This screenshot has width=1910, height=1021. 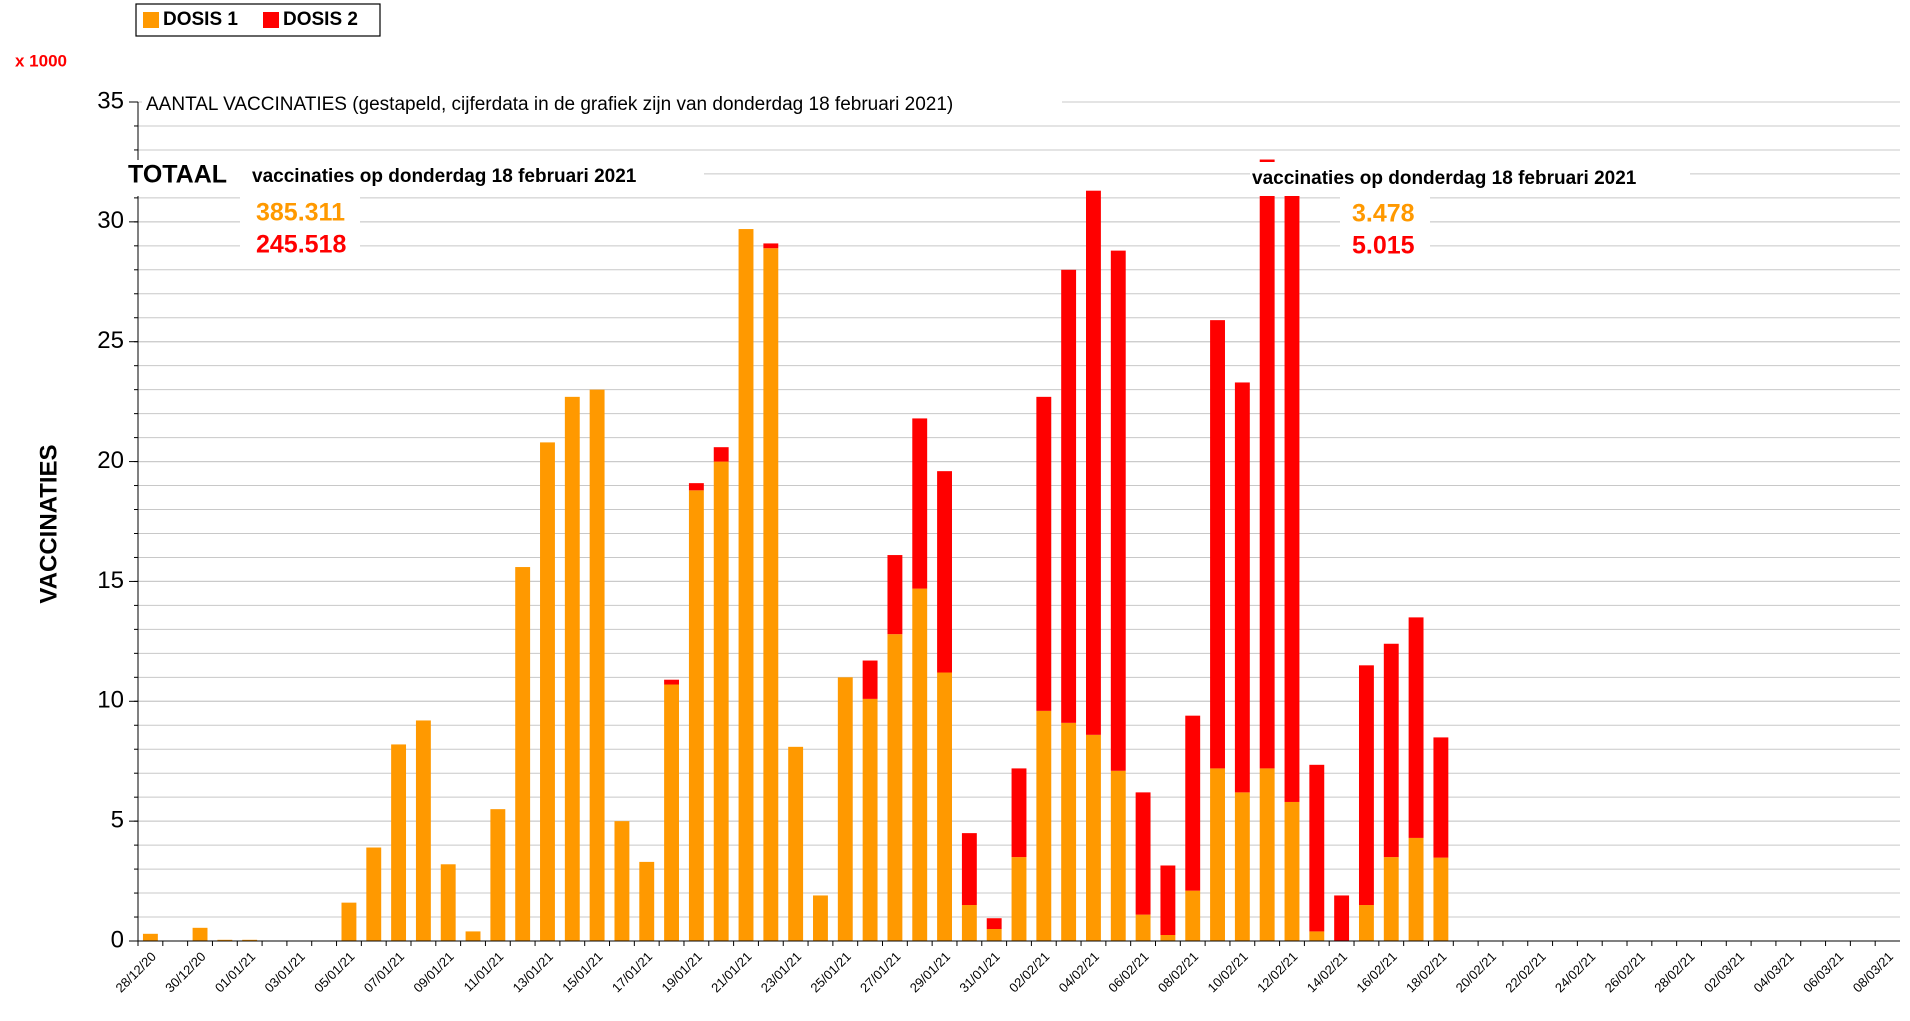 I want to click on x-tick-label: 11/01/21, so click(x=484, y=972).